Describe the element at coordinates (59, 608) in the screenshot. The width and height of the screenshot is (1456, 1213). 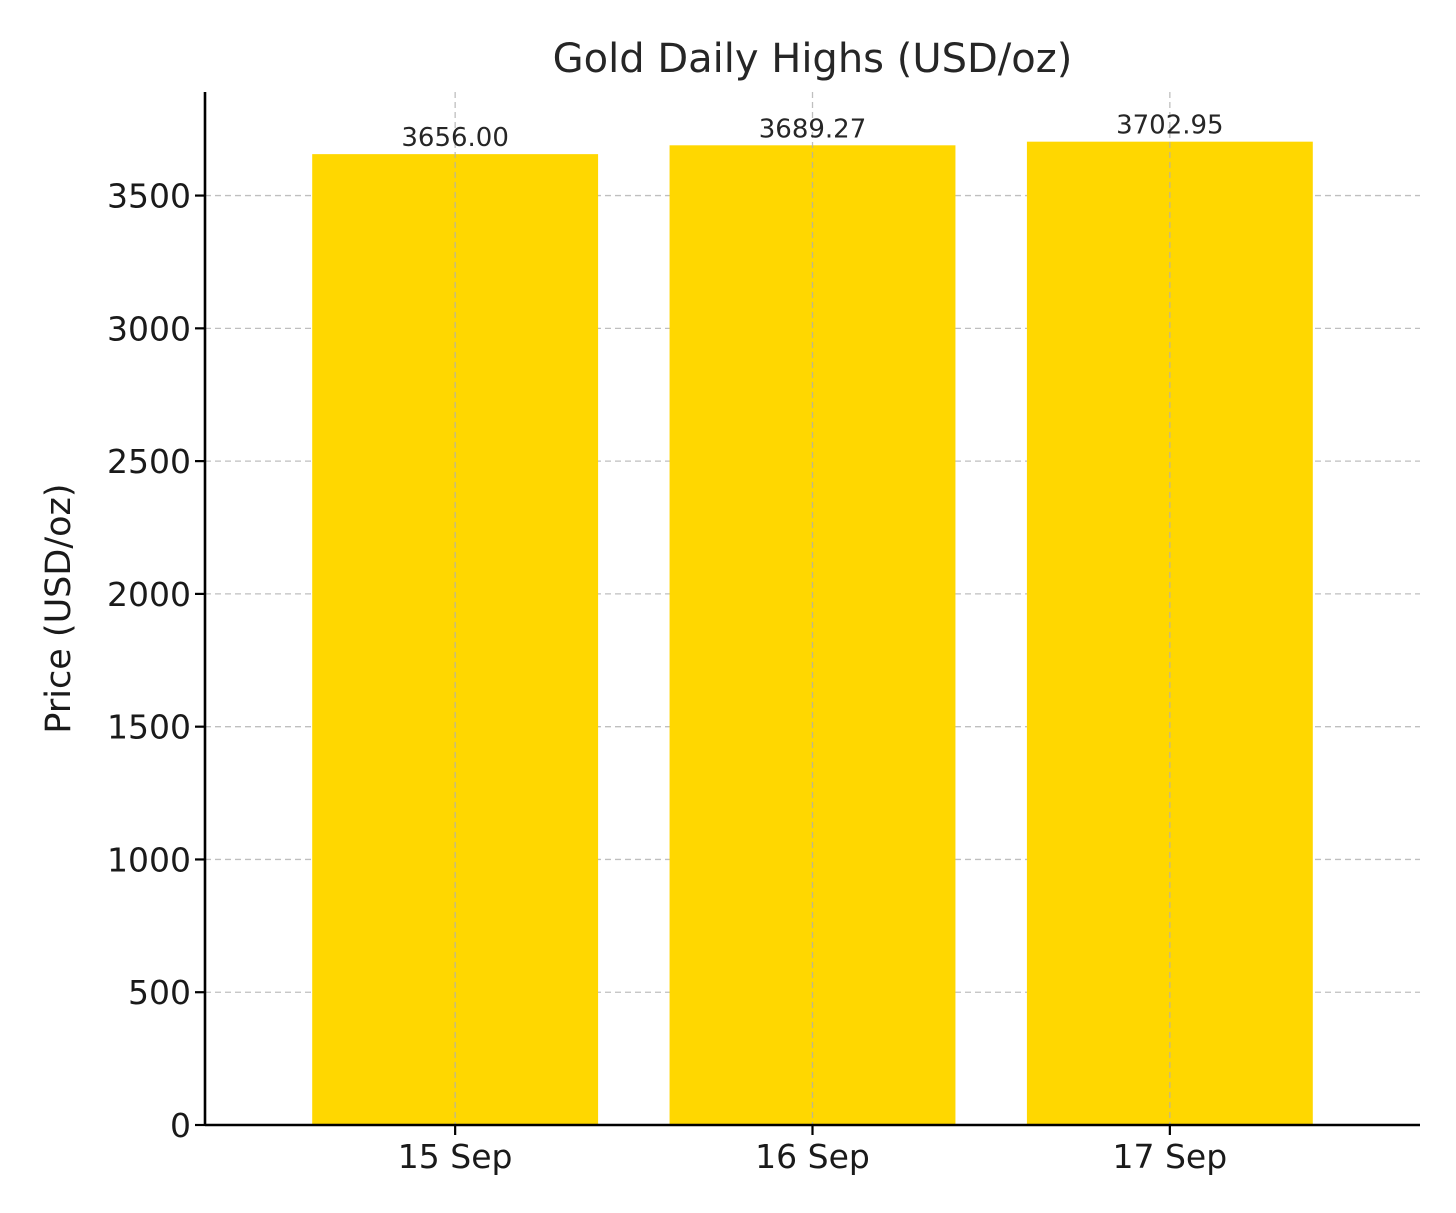
I see `y-axis-label: Price (USD/oz)` at that location.